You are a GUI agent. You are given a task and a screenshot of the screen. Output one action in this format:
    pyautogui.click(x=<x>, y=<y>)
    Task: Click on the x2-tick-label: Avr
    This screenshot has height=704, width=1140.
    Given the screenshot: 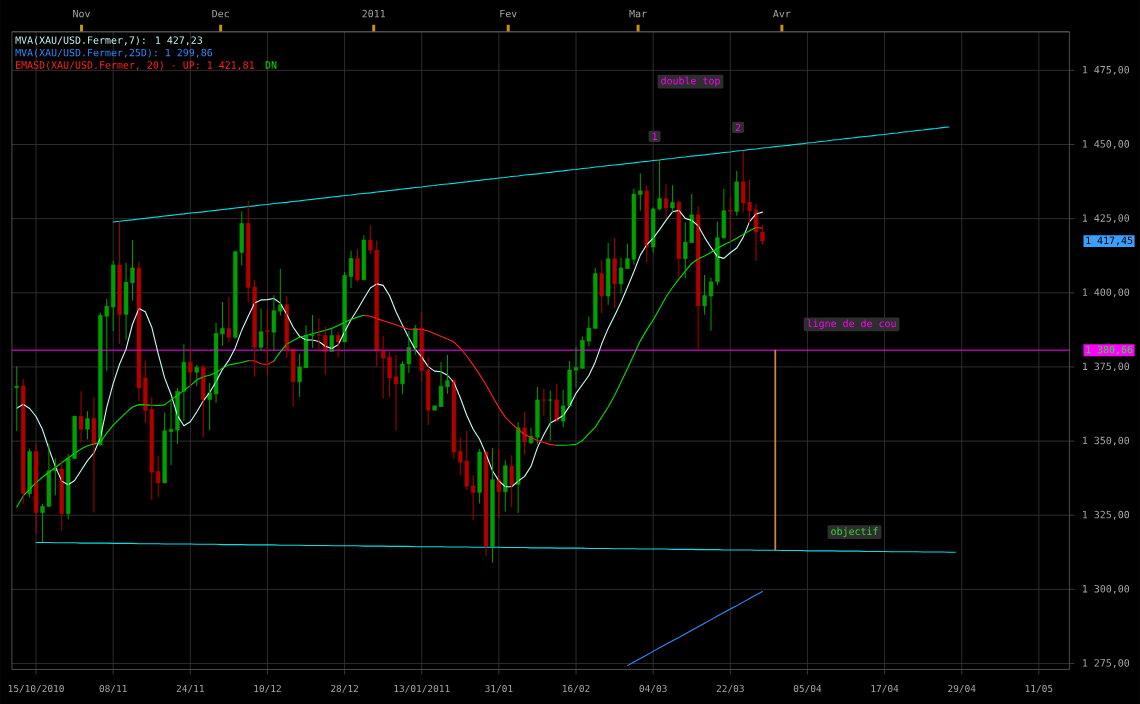 What is the action you would take?
    pyautogui.click(x=782, y=13)
    